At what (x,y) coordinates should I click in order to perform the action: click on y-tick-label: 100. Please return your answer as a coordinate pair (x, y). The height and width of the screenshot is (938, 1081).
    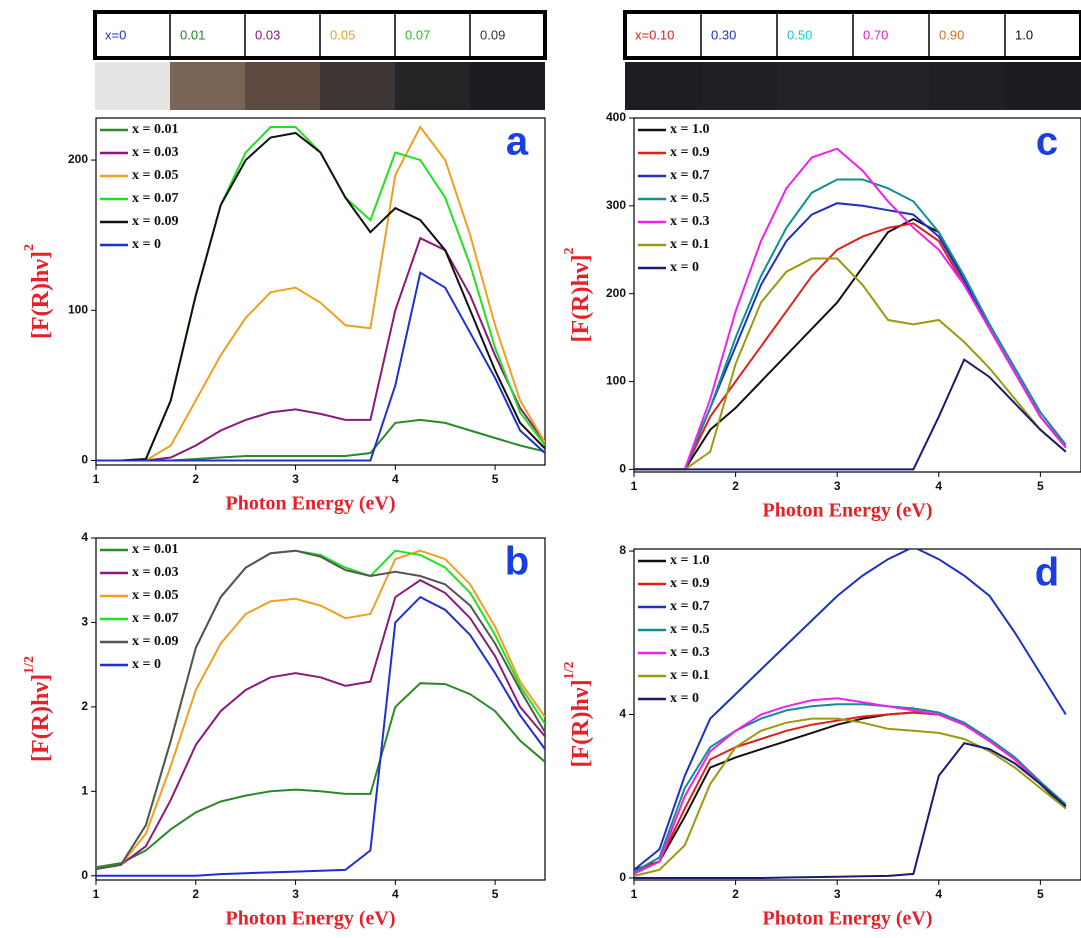
    Looking at the image, I should click on (78, 309).